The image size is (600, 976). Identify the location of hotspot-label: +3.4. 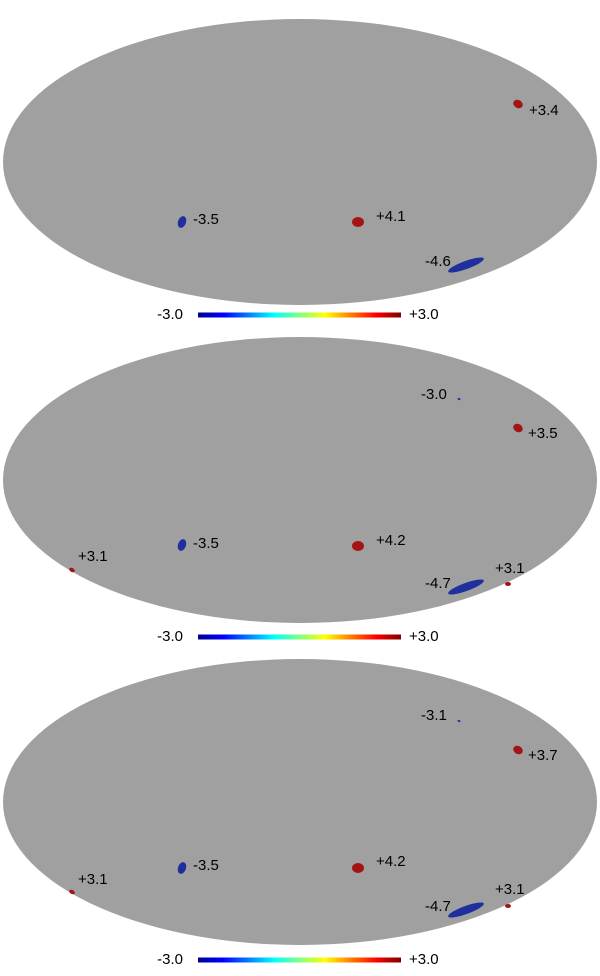
(544, 110).